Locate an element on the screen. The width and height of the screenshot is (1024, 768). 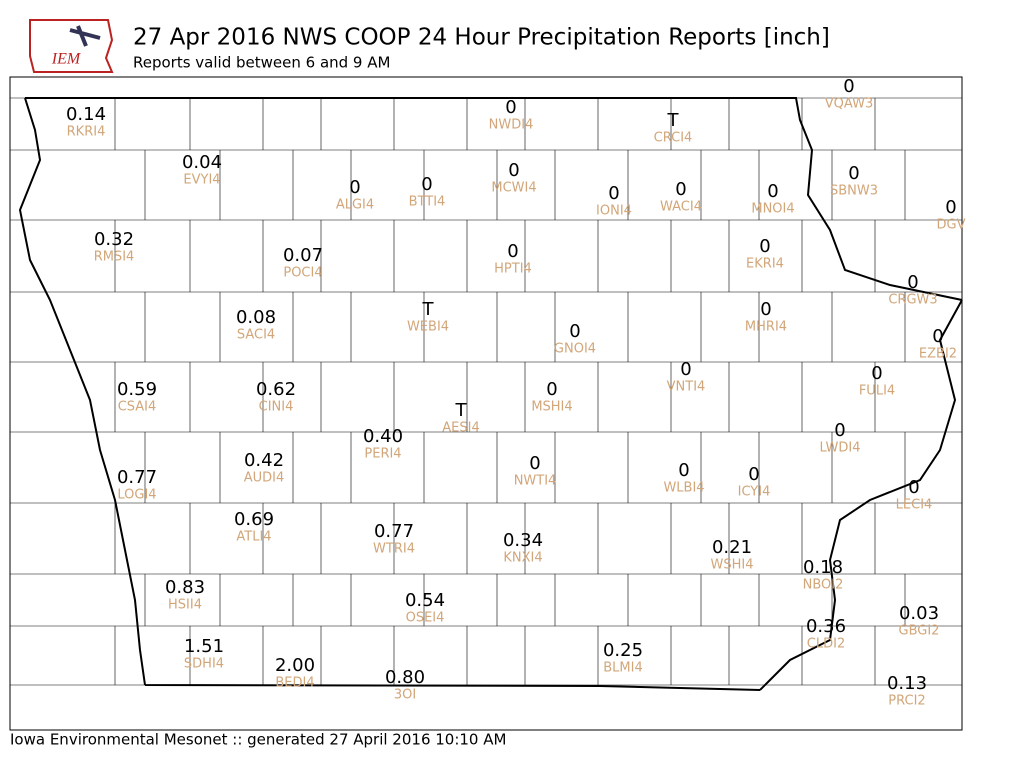
station-id: CLDI2 is located at coordinates (826, 644).